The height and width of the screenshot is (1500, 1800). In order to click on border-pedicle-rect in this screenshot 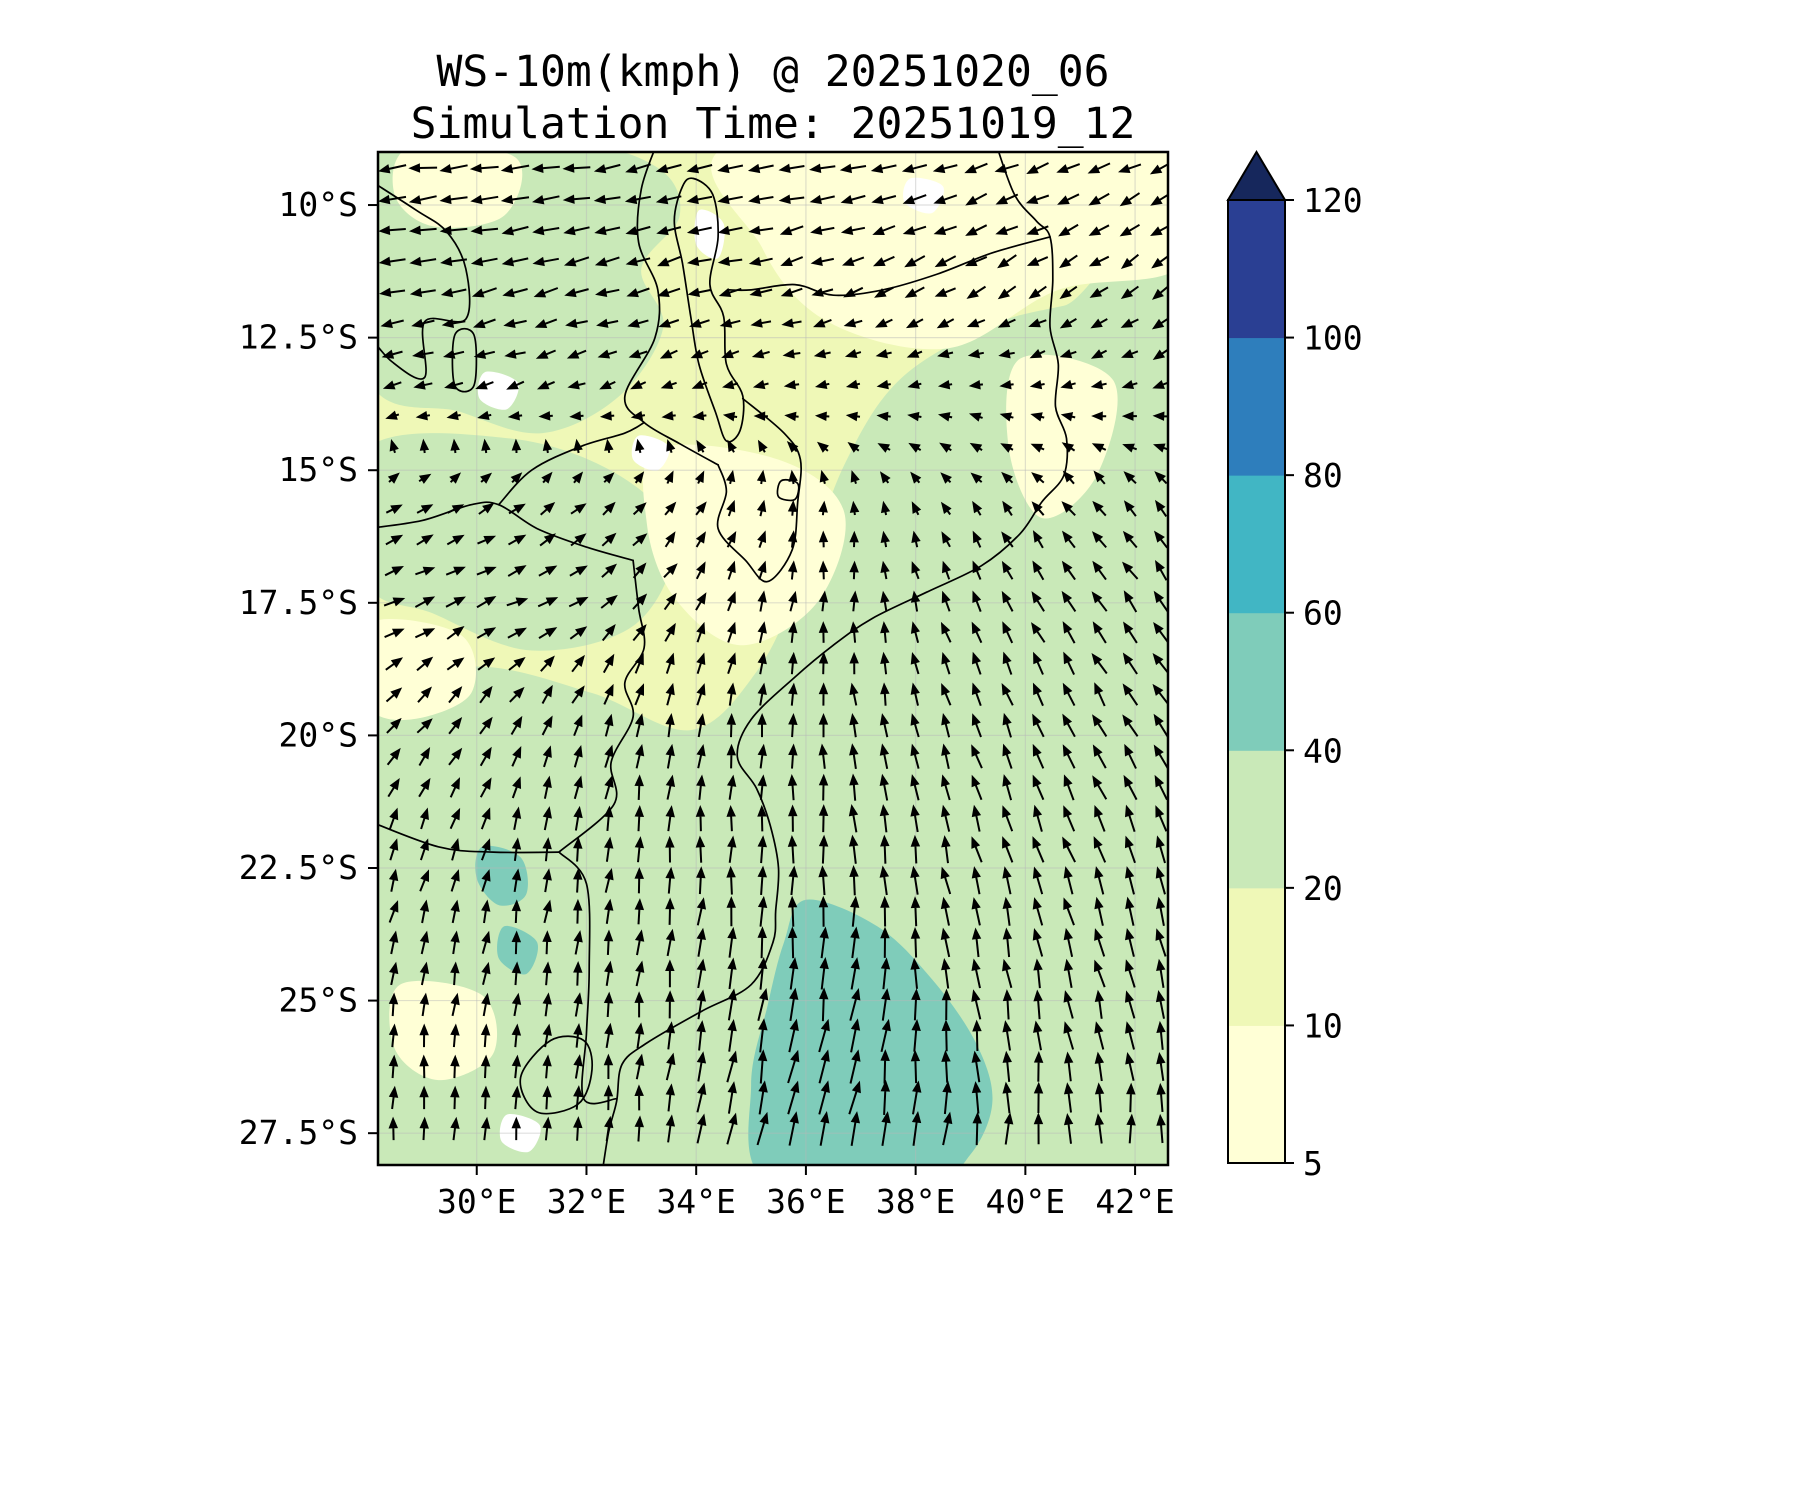, I will do `click(464, 360)`.